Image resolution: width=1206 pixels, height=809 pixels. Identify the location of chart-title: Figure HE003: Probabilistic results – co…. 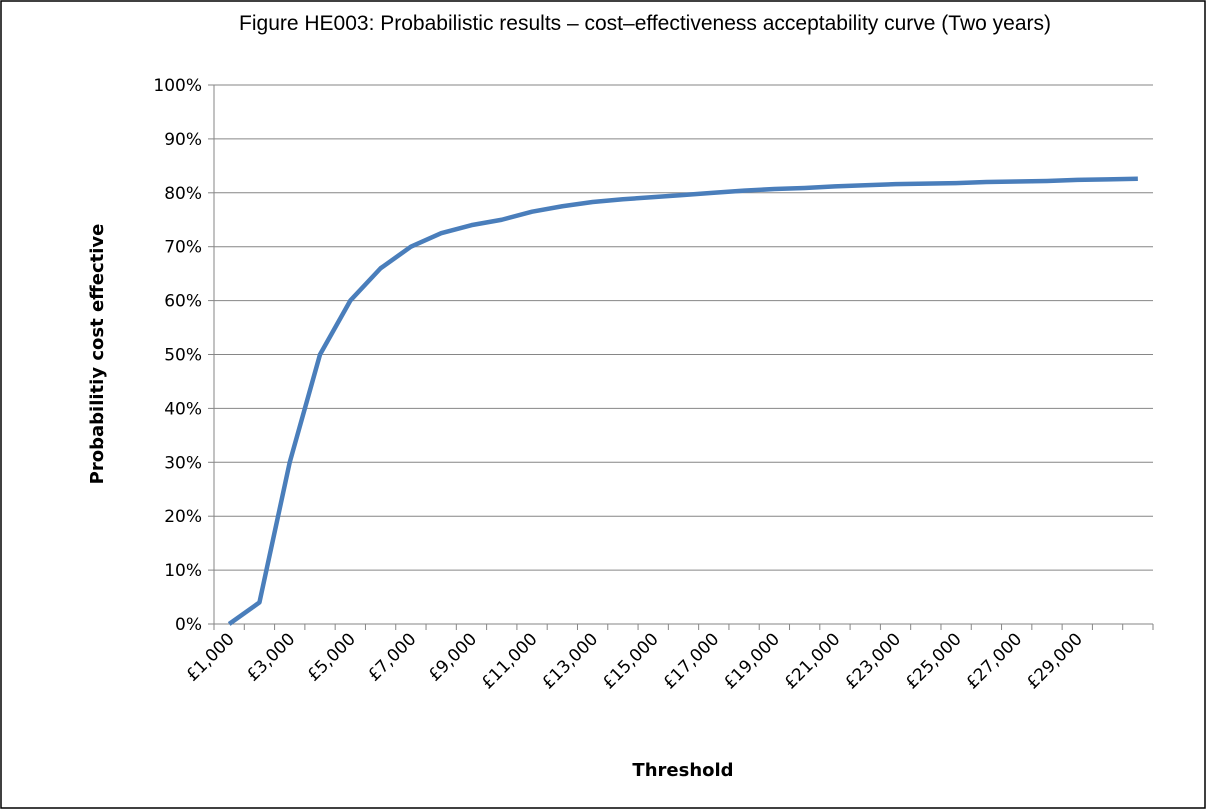
(645, 23).